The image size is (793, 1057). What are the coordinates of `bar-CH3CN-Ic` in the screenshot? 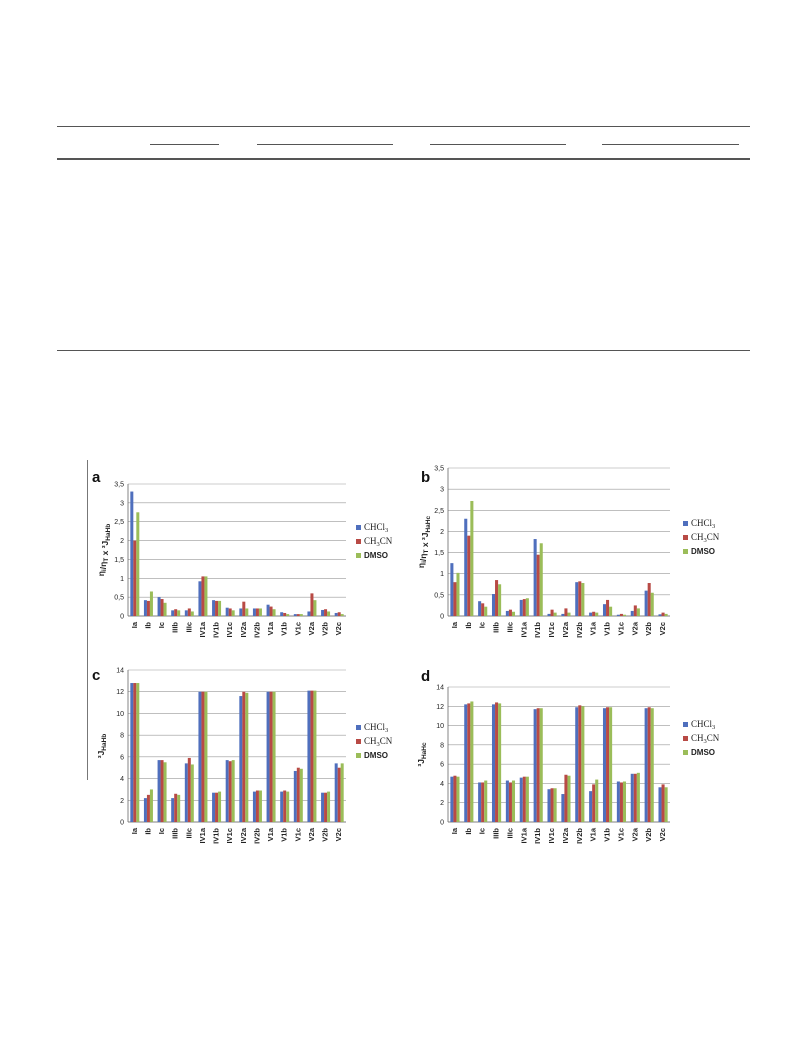 It's located at (483, 802).